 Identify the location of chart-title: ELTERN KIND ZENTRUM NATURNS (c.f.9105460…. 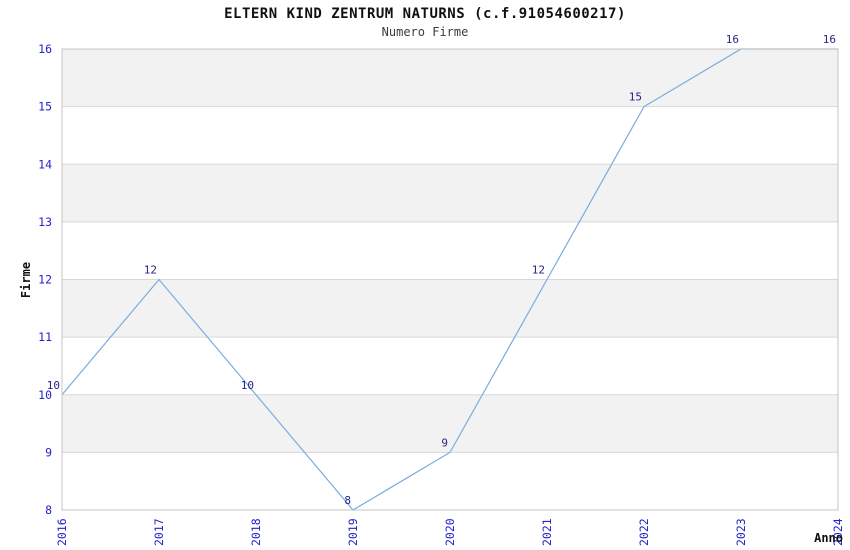
(425, 14).